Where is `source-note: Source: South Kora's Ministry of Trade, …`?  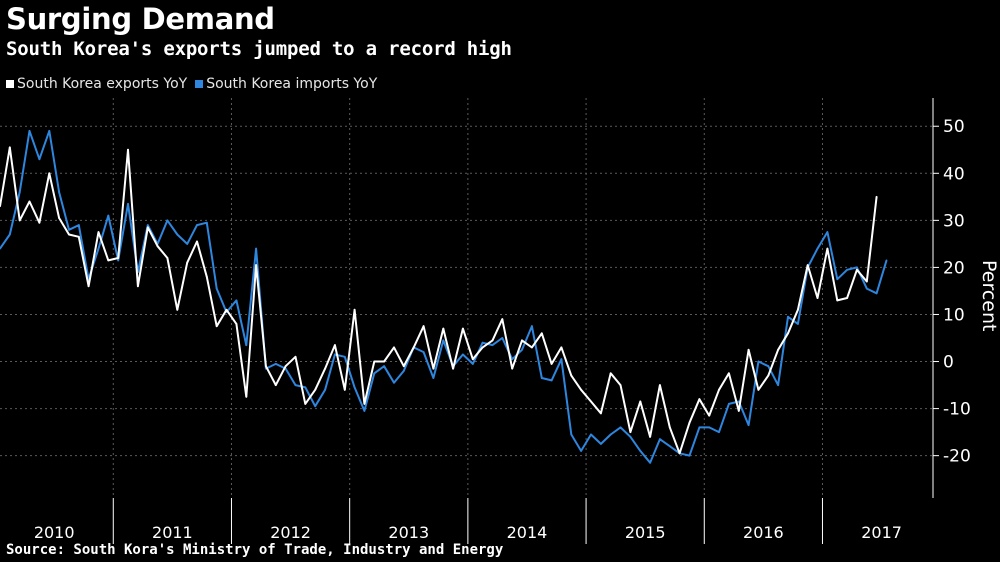 source-note: Source: South Kora's Ministry of Trade, … is located at coordinates (255, 550).